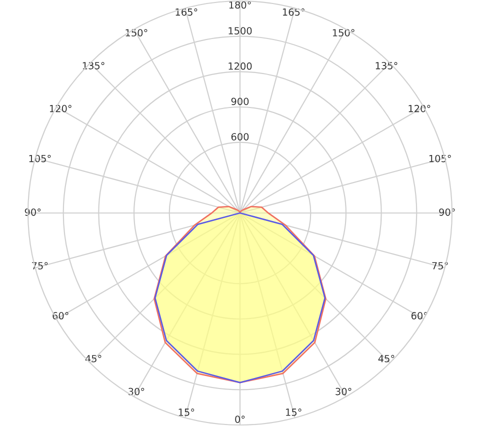  I want to click on spoke-label: 180°, so click(240, 5).